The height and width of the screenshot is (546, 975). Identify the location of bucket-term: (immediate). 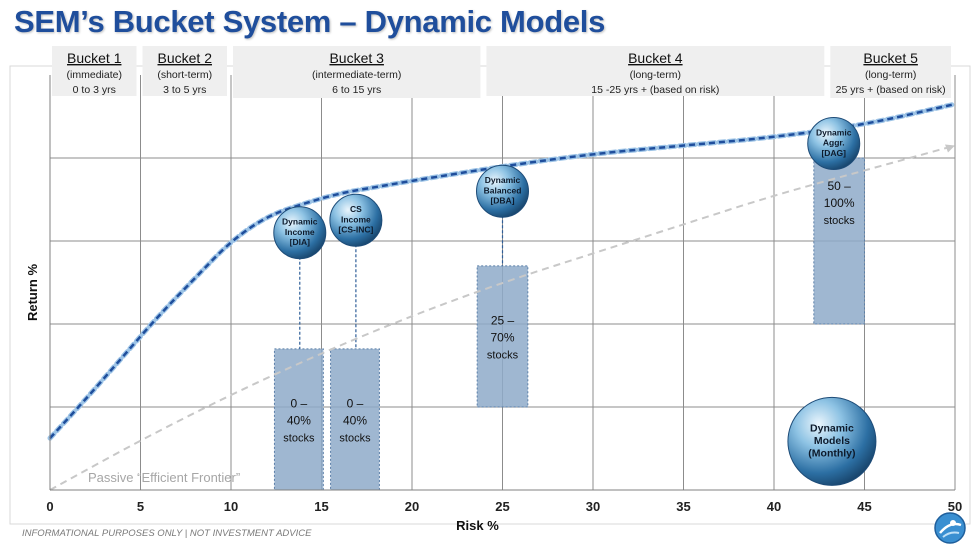
(94, 75).